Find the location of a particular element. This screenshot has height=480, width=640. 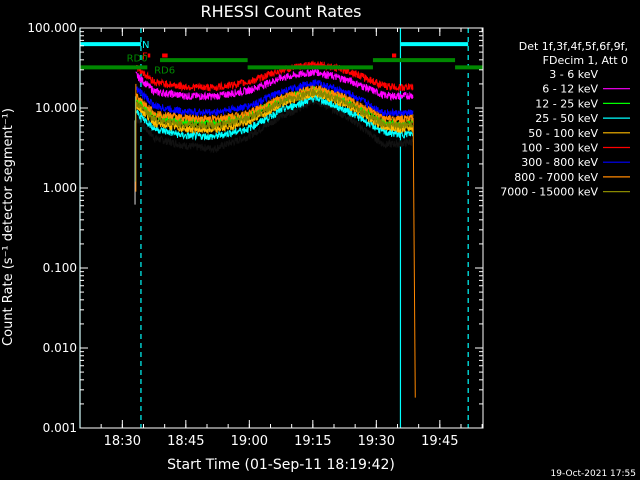

legend-label-5: 100 - 300 keV is located at coordinates (559, 148).